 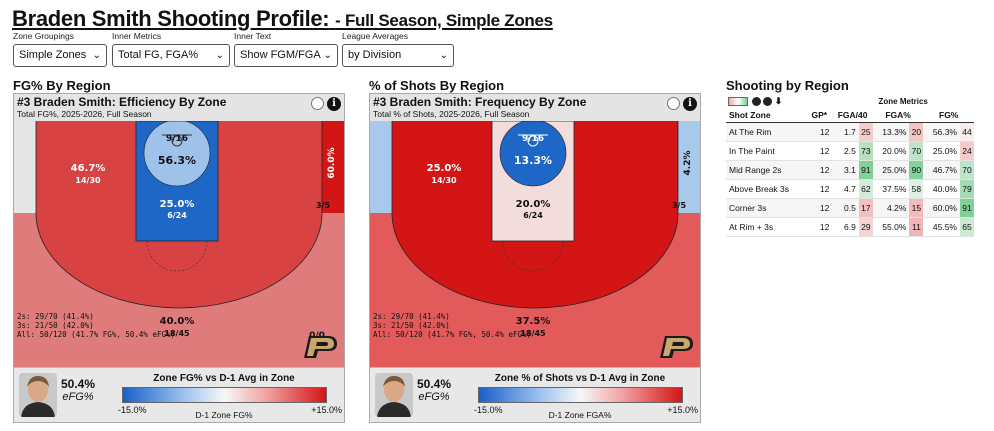 I want to click on threes-summary: 3s: 21/50 (42.0%), so click(x=411, y=325).